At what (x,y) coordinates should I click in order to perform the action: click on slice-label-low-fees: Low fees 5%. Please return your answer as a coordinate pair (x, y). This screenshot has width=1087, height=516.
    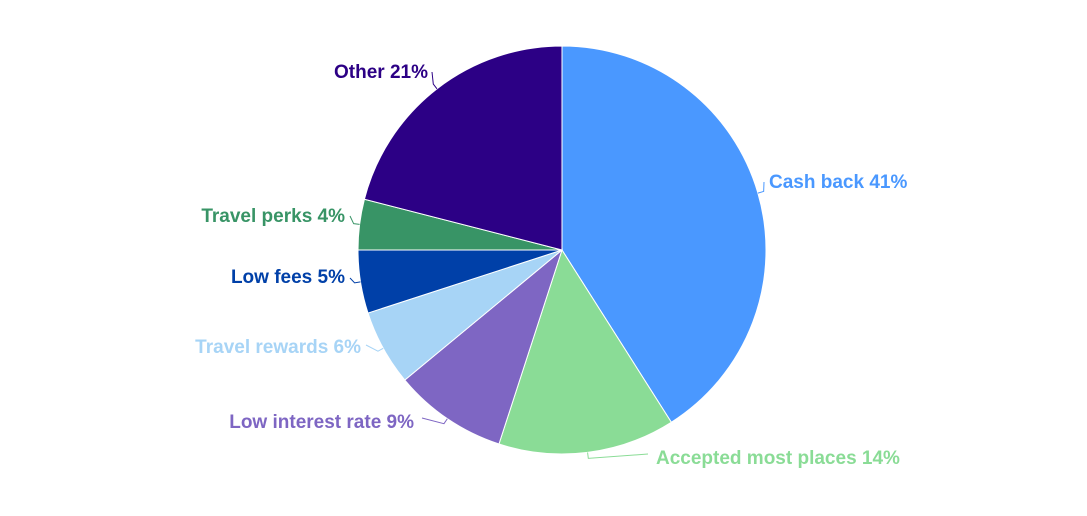
    Looking at the image, I should click on (288, 277).